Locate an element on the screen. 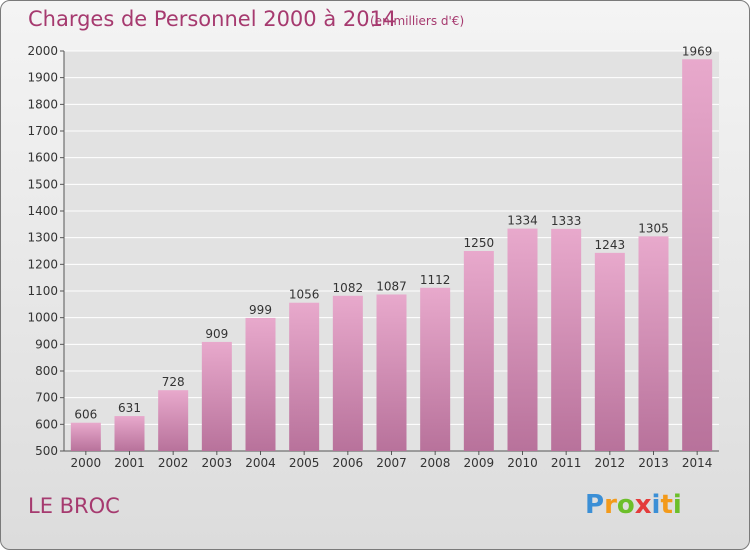  bar-value-label: 1243 is located at coordinates (610, 245).